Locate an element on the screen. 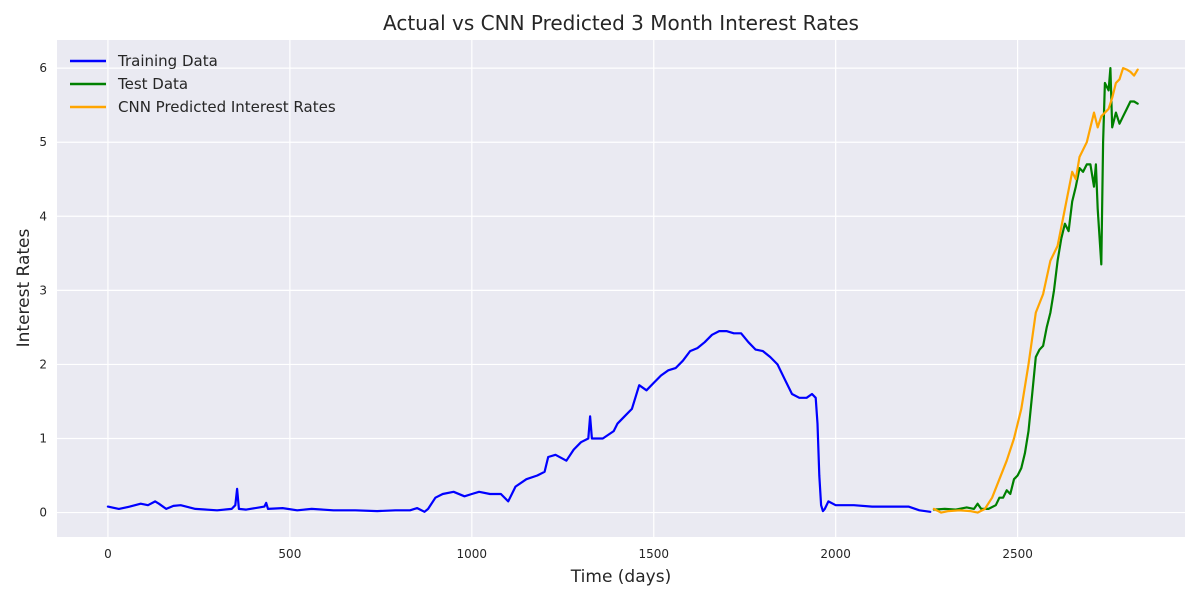  x-tick-label: 1500 is located at coordinates (653, 554).